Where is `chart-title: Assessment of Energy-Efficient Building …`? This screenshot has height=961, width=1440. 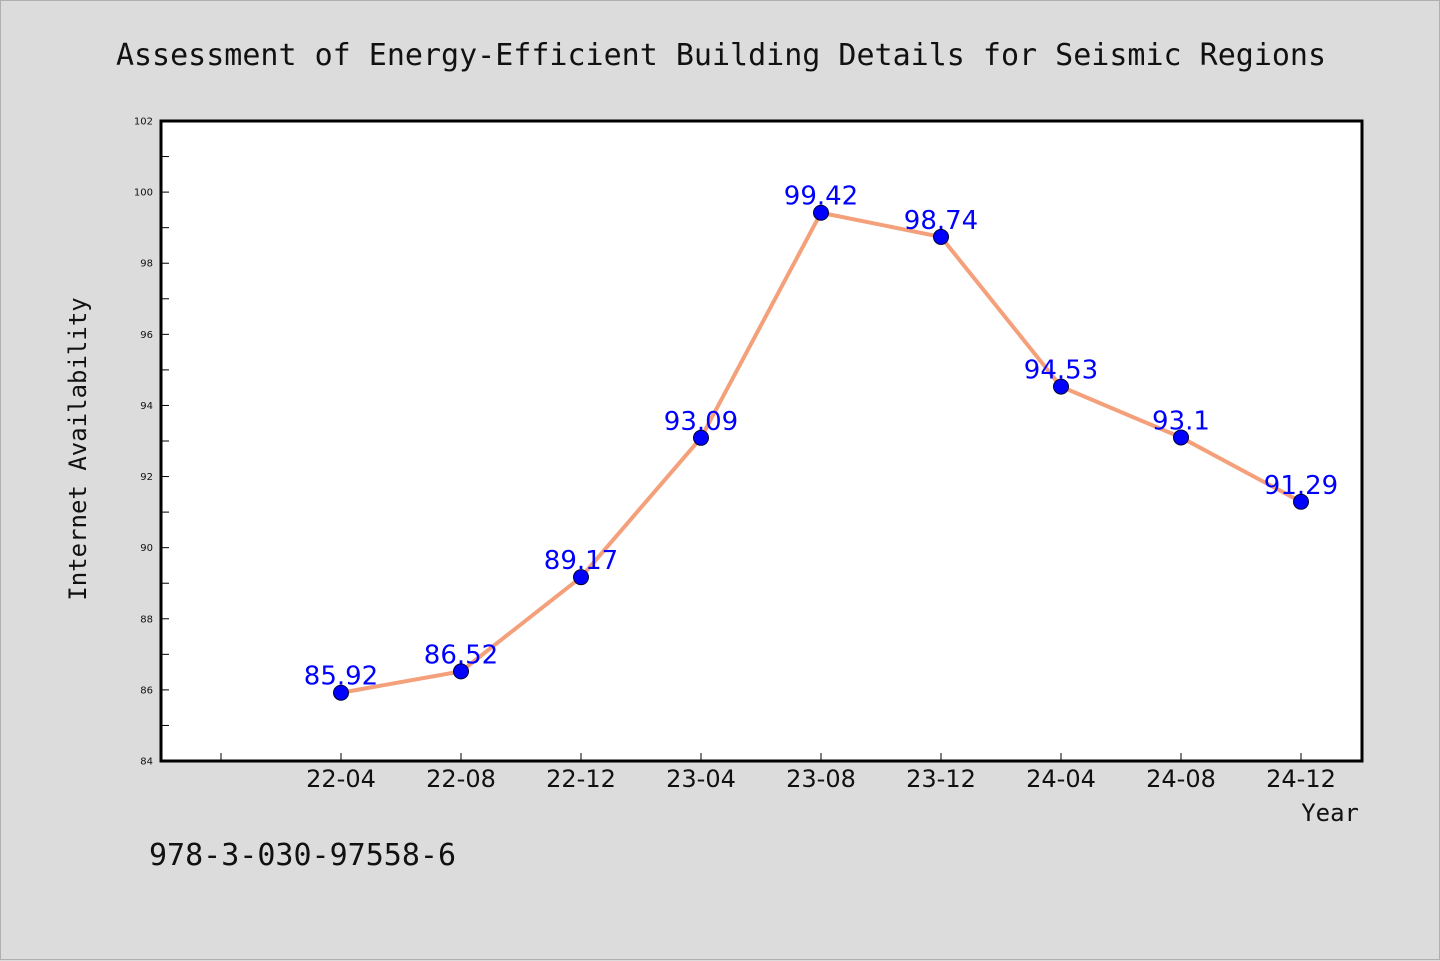 chart-title: Assessment of Energy-Efficient Building … is located at coordinates (721, 55).